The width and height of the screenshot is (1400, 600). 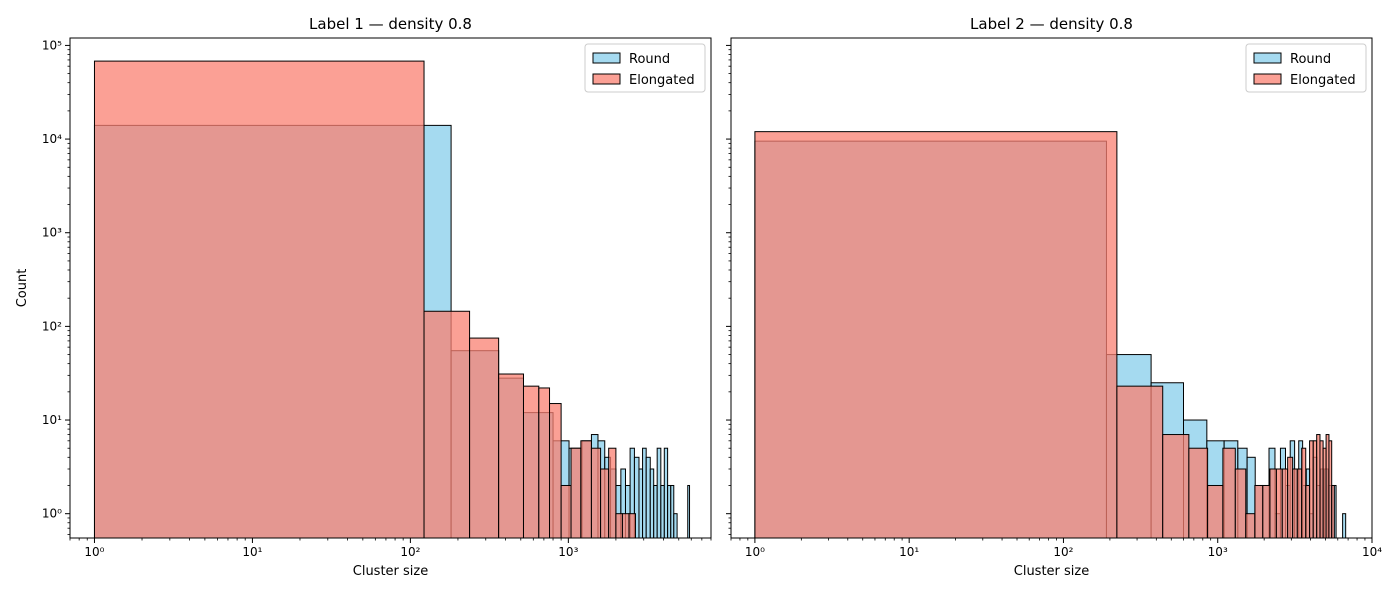 What do you see at coordinates (1051, 24) in the screenshot?
I see `chart-title: Label 2 — density 0.8` at bounding box center [1051, 24].